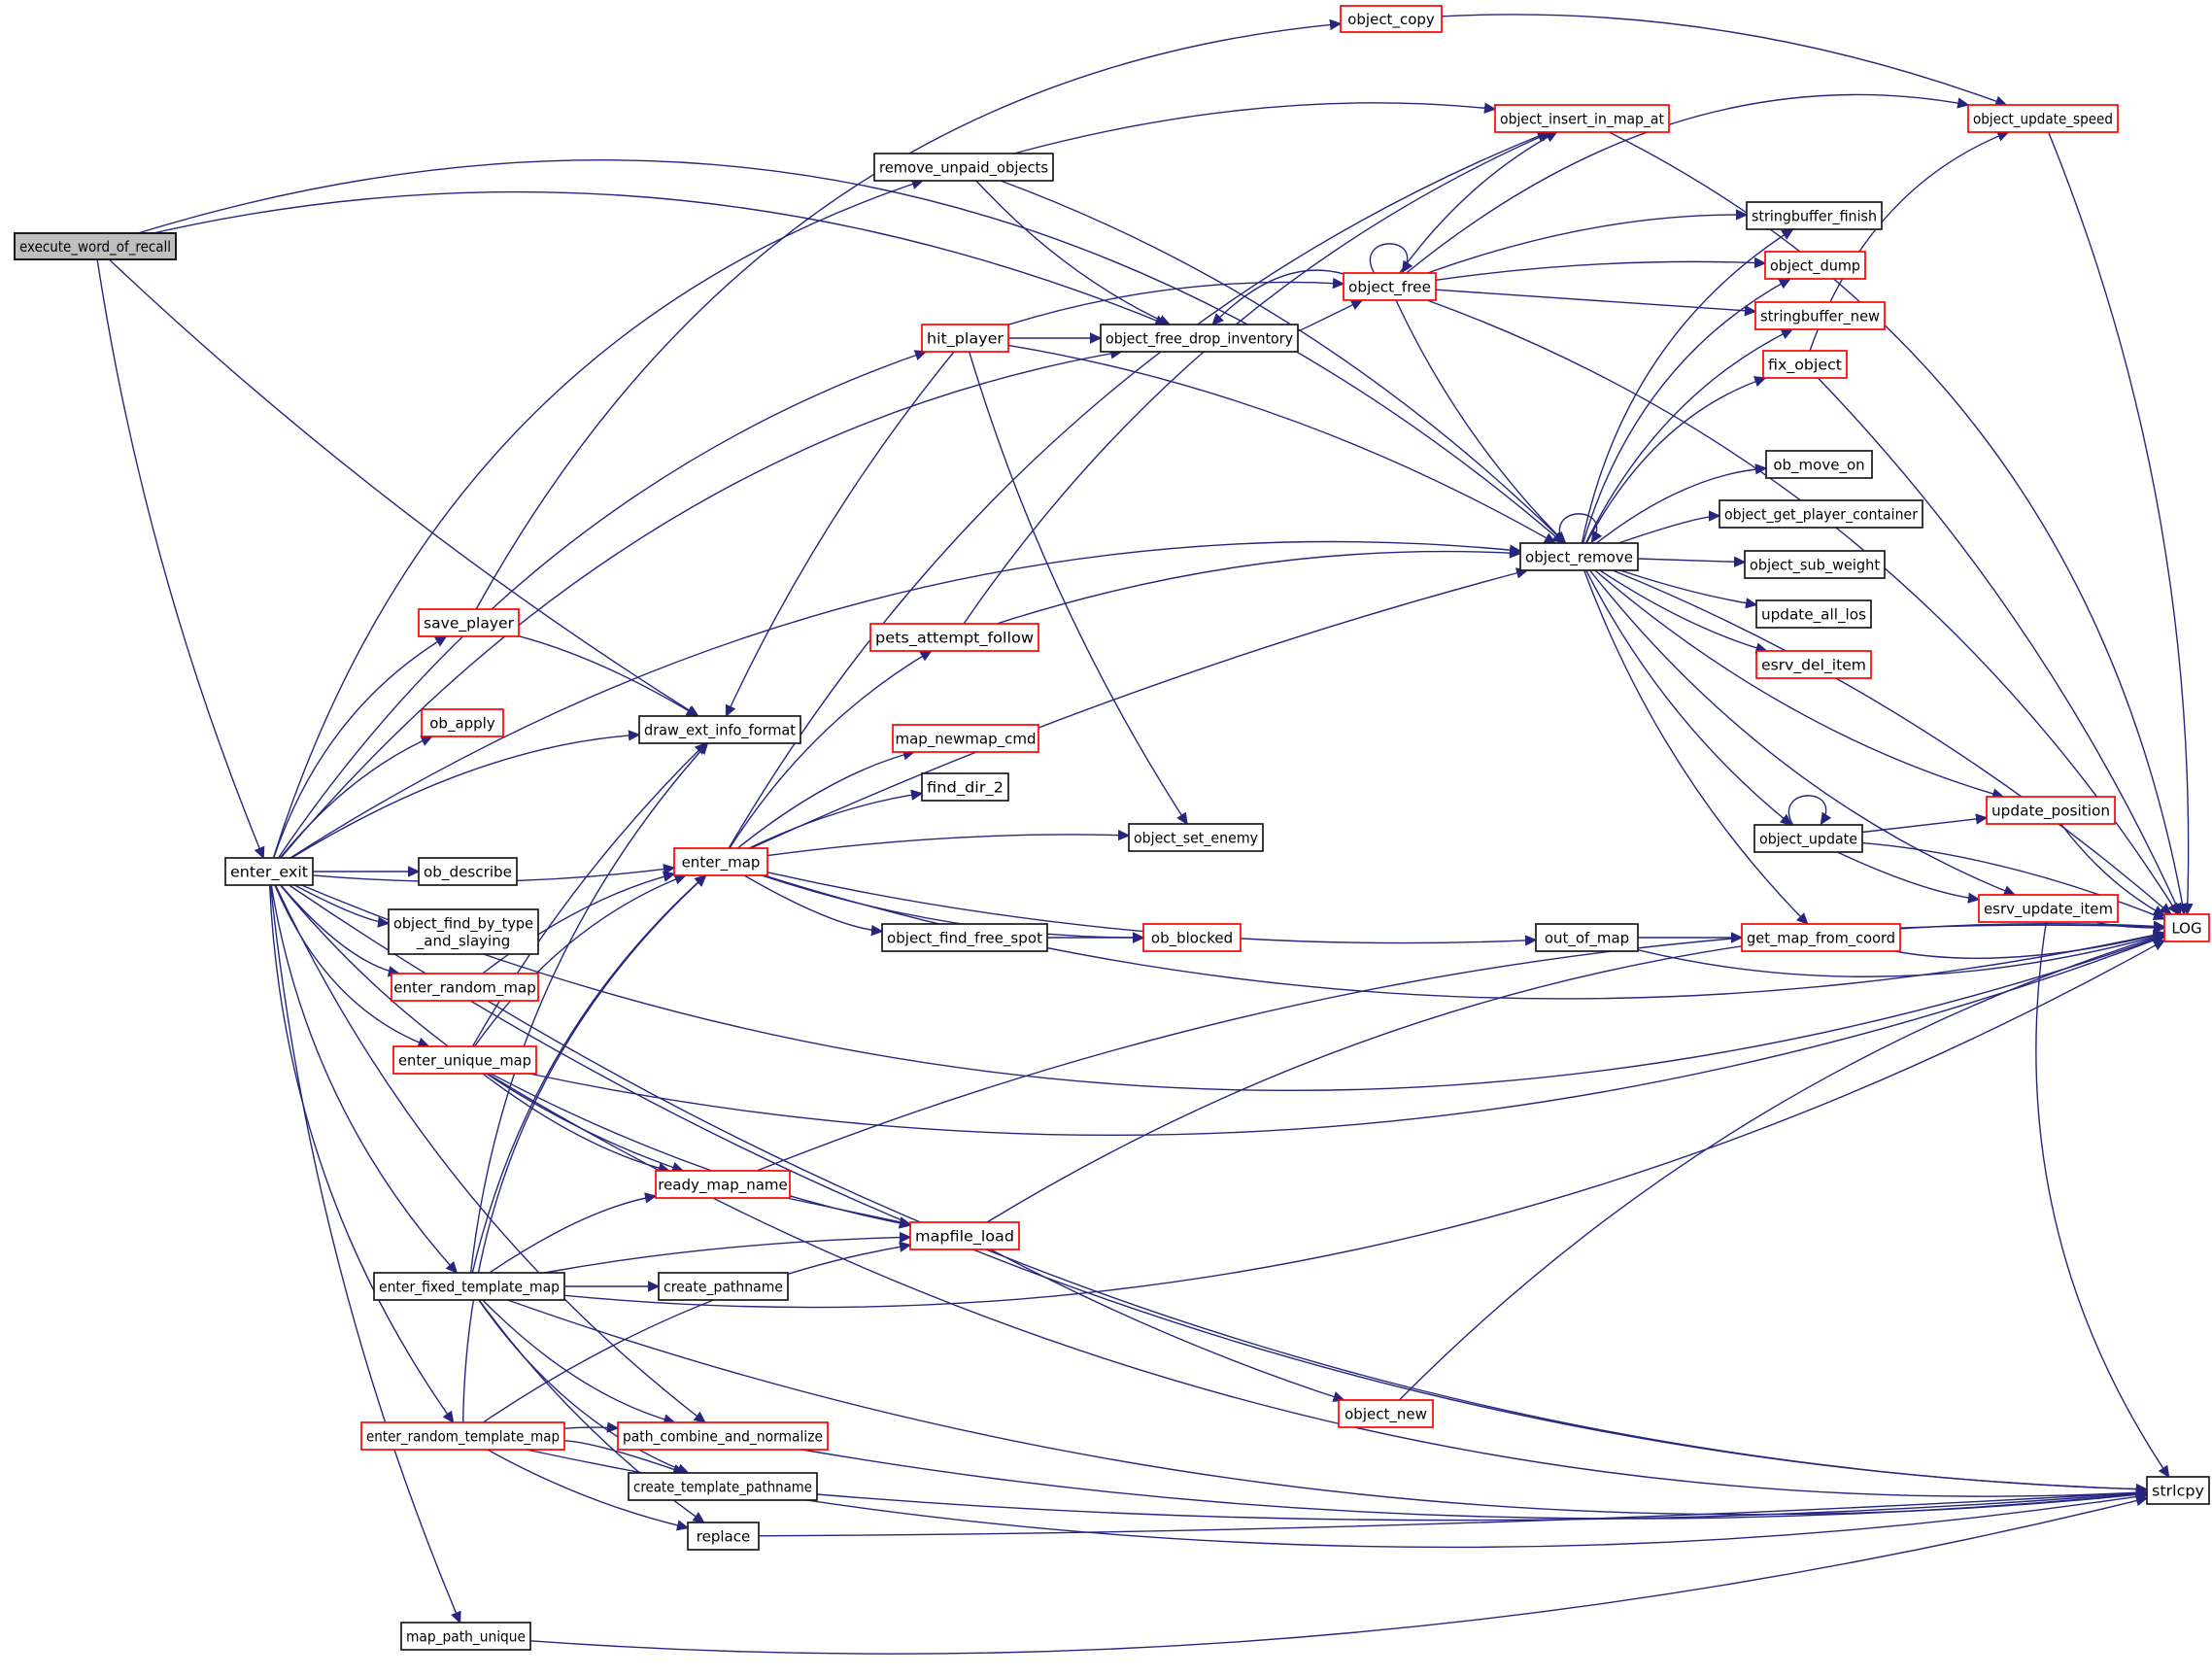  I want to click on node-label: object_set_enemy, so click(1196, 838).